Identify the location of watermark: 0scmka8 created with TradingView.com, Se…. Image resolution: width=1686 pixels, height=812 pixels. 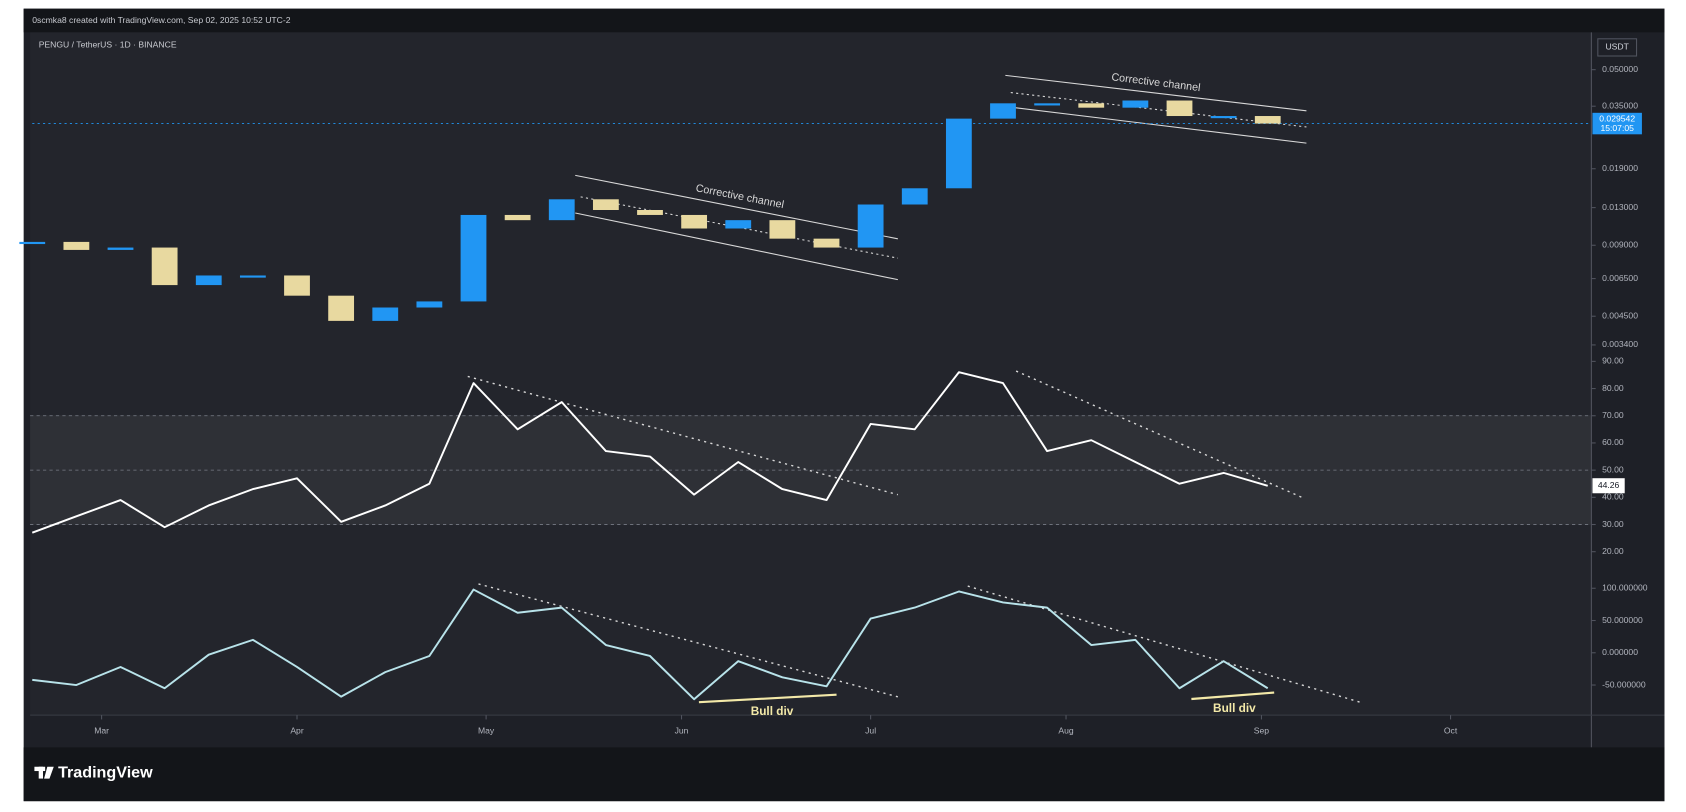
(161, 20).